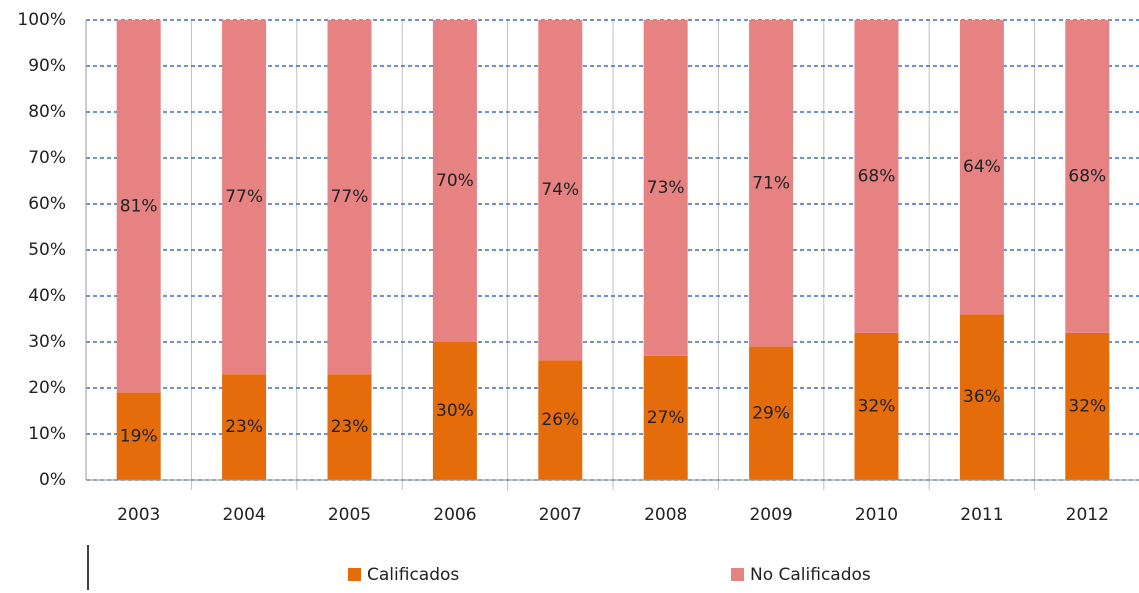 Image resolution: width=1139 pixels, height=593 pixels. I want to click on y-tick-label: 50%, so click(47, 250).